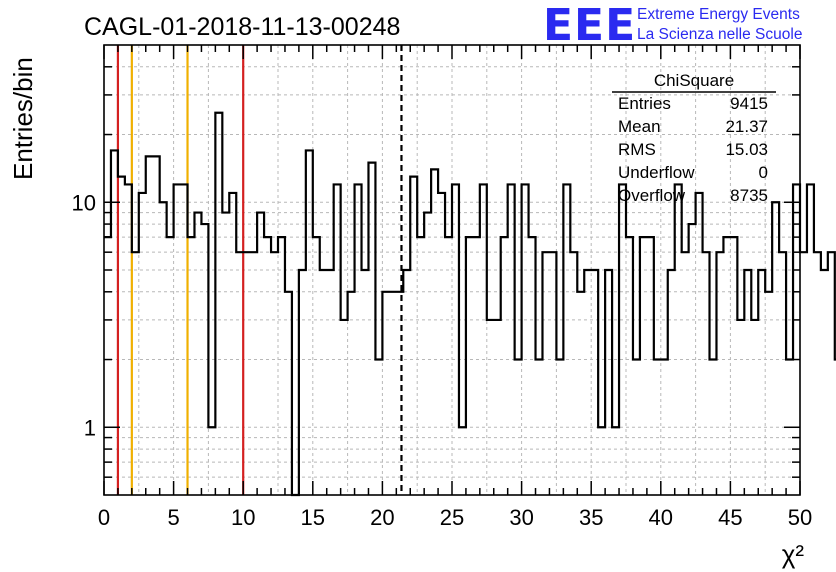  I want to click on y-tick-label: 10, so click(84, 202).